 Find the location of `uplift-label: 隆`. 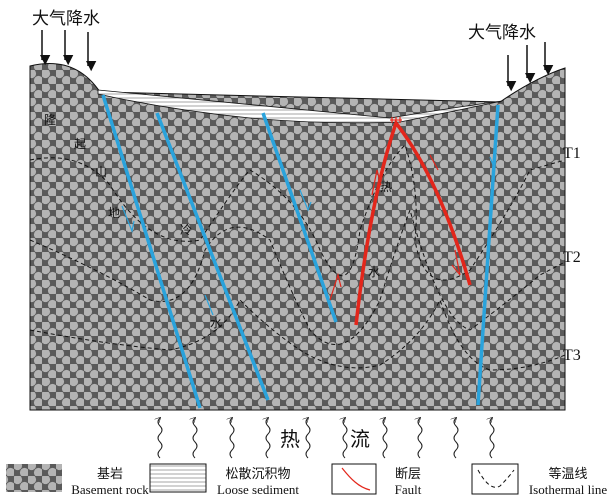

uplift-label: 隆 is located at coordinates (50, 119).